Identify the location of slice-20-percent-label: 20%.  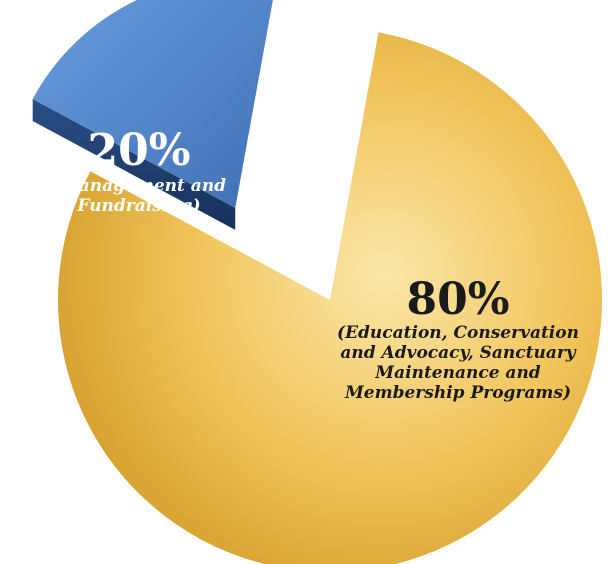
(138, 150).